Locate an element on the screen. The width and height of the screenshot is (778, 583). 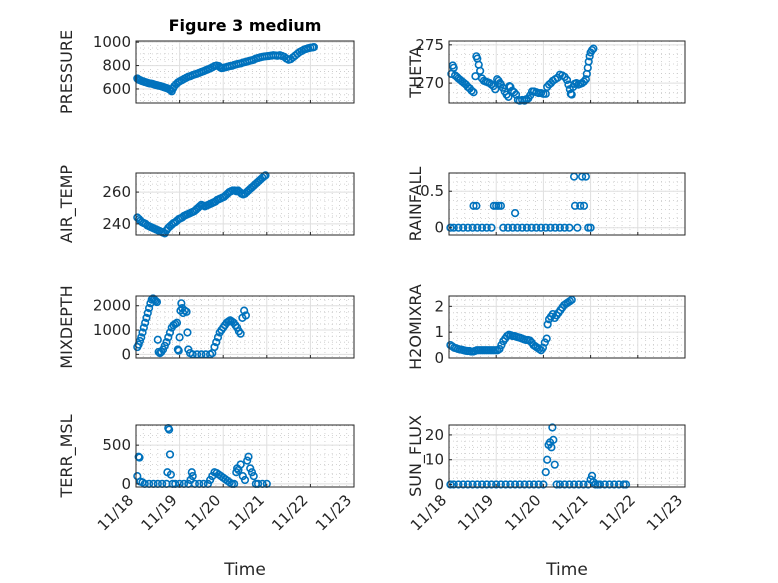
y-tick-label: 2000 is located at coordinates (112, 306).